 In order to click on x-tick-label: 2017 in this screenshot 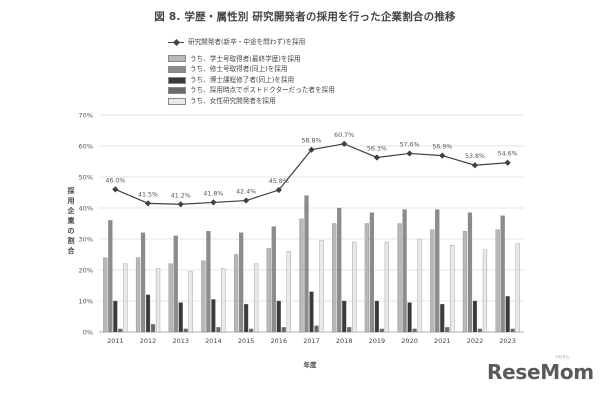, I will do `click(311, 341)`.